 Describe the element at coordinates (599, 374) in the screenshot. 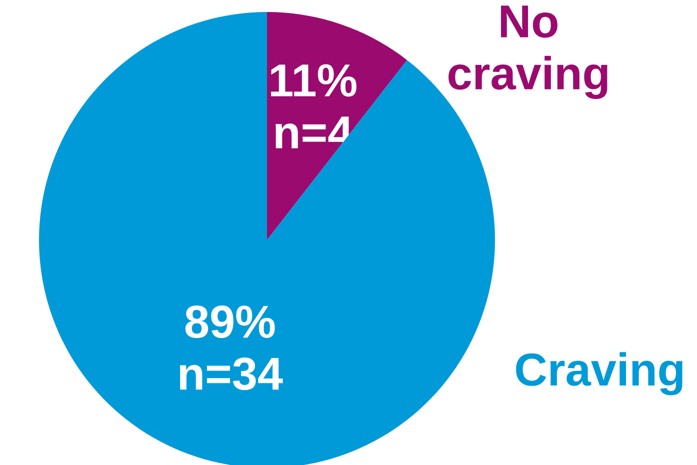

I see `slice-label: Craving` at that location.